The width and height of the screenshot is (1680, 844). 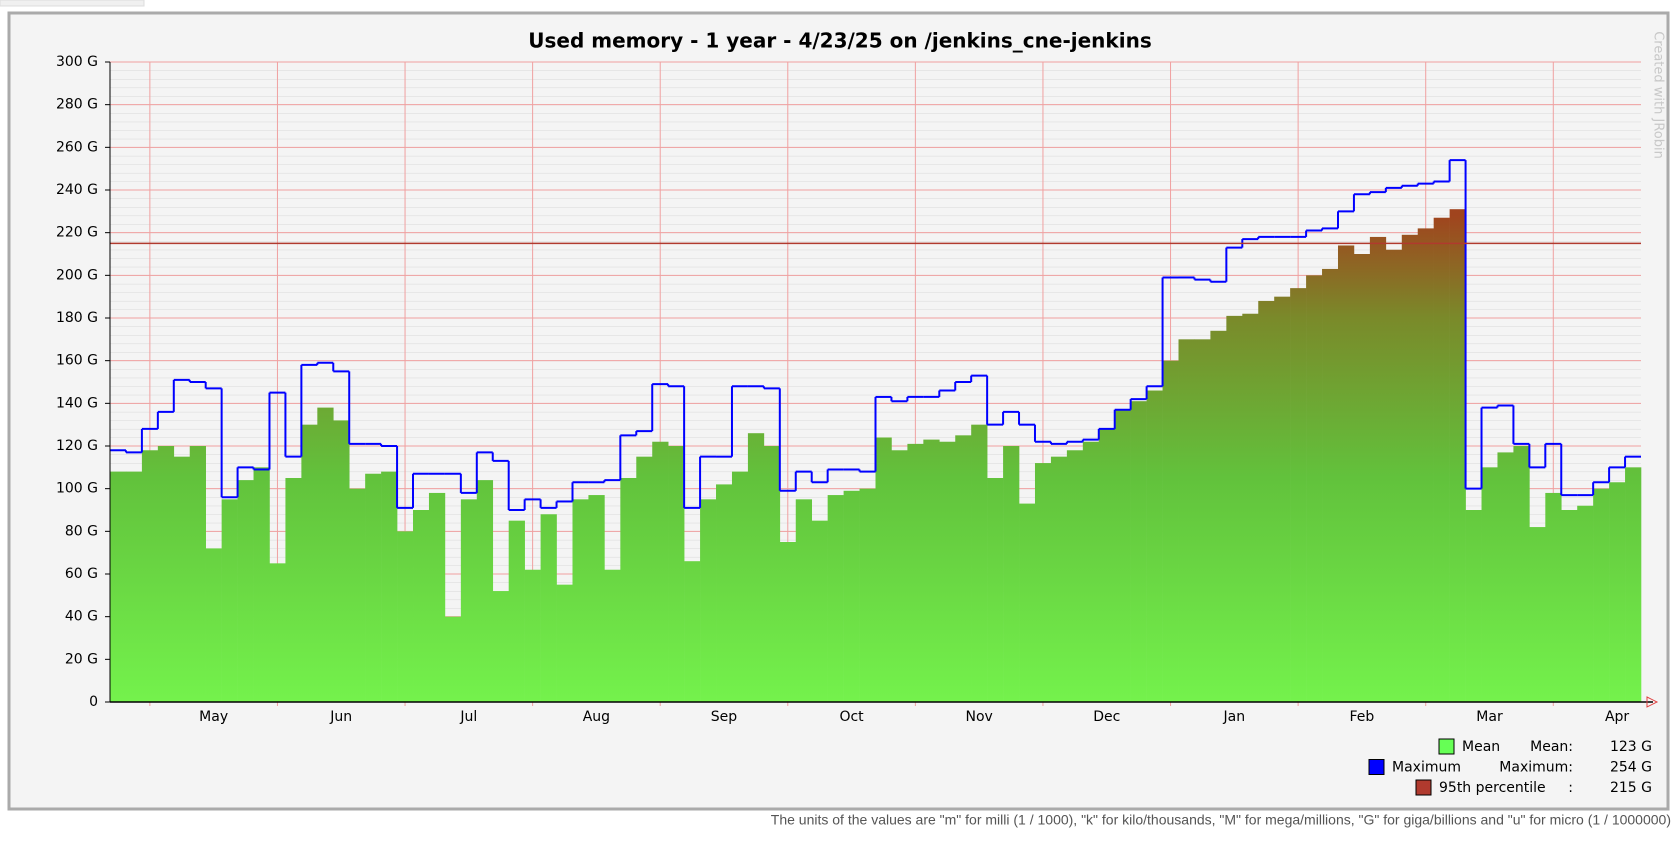 What do you see at coordinates (1551, 747) in the screenshot?
I see `stat-label: Mean:` at bounding box center [1551, 747].